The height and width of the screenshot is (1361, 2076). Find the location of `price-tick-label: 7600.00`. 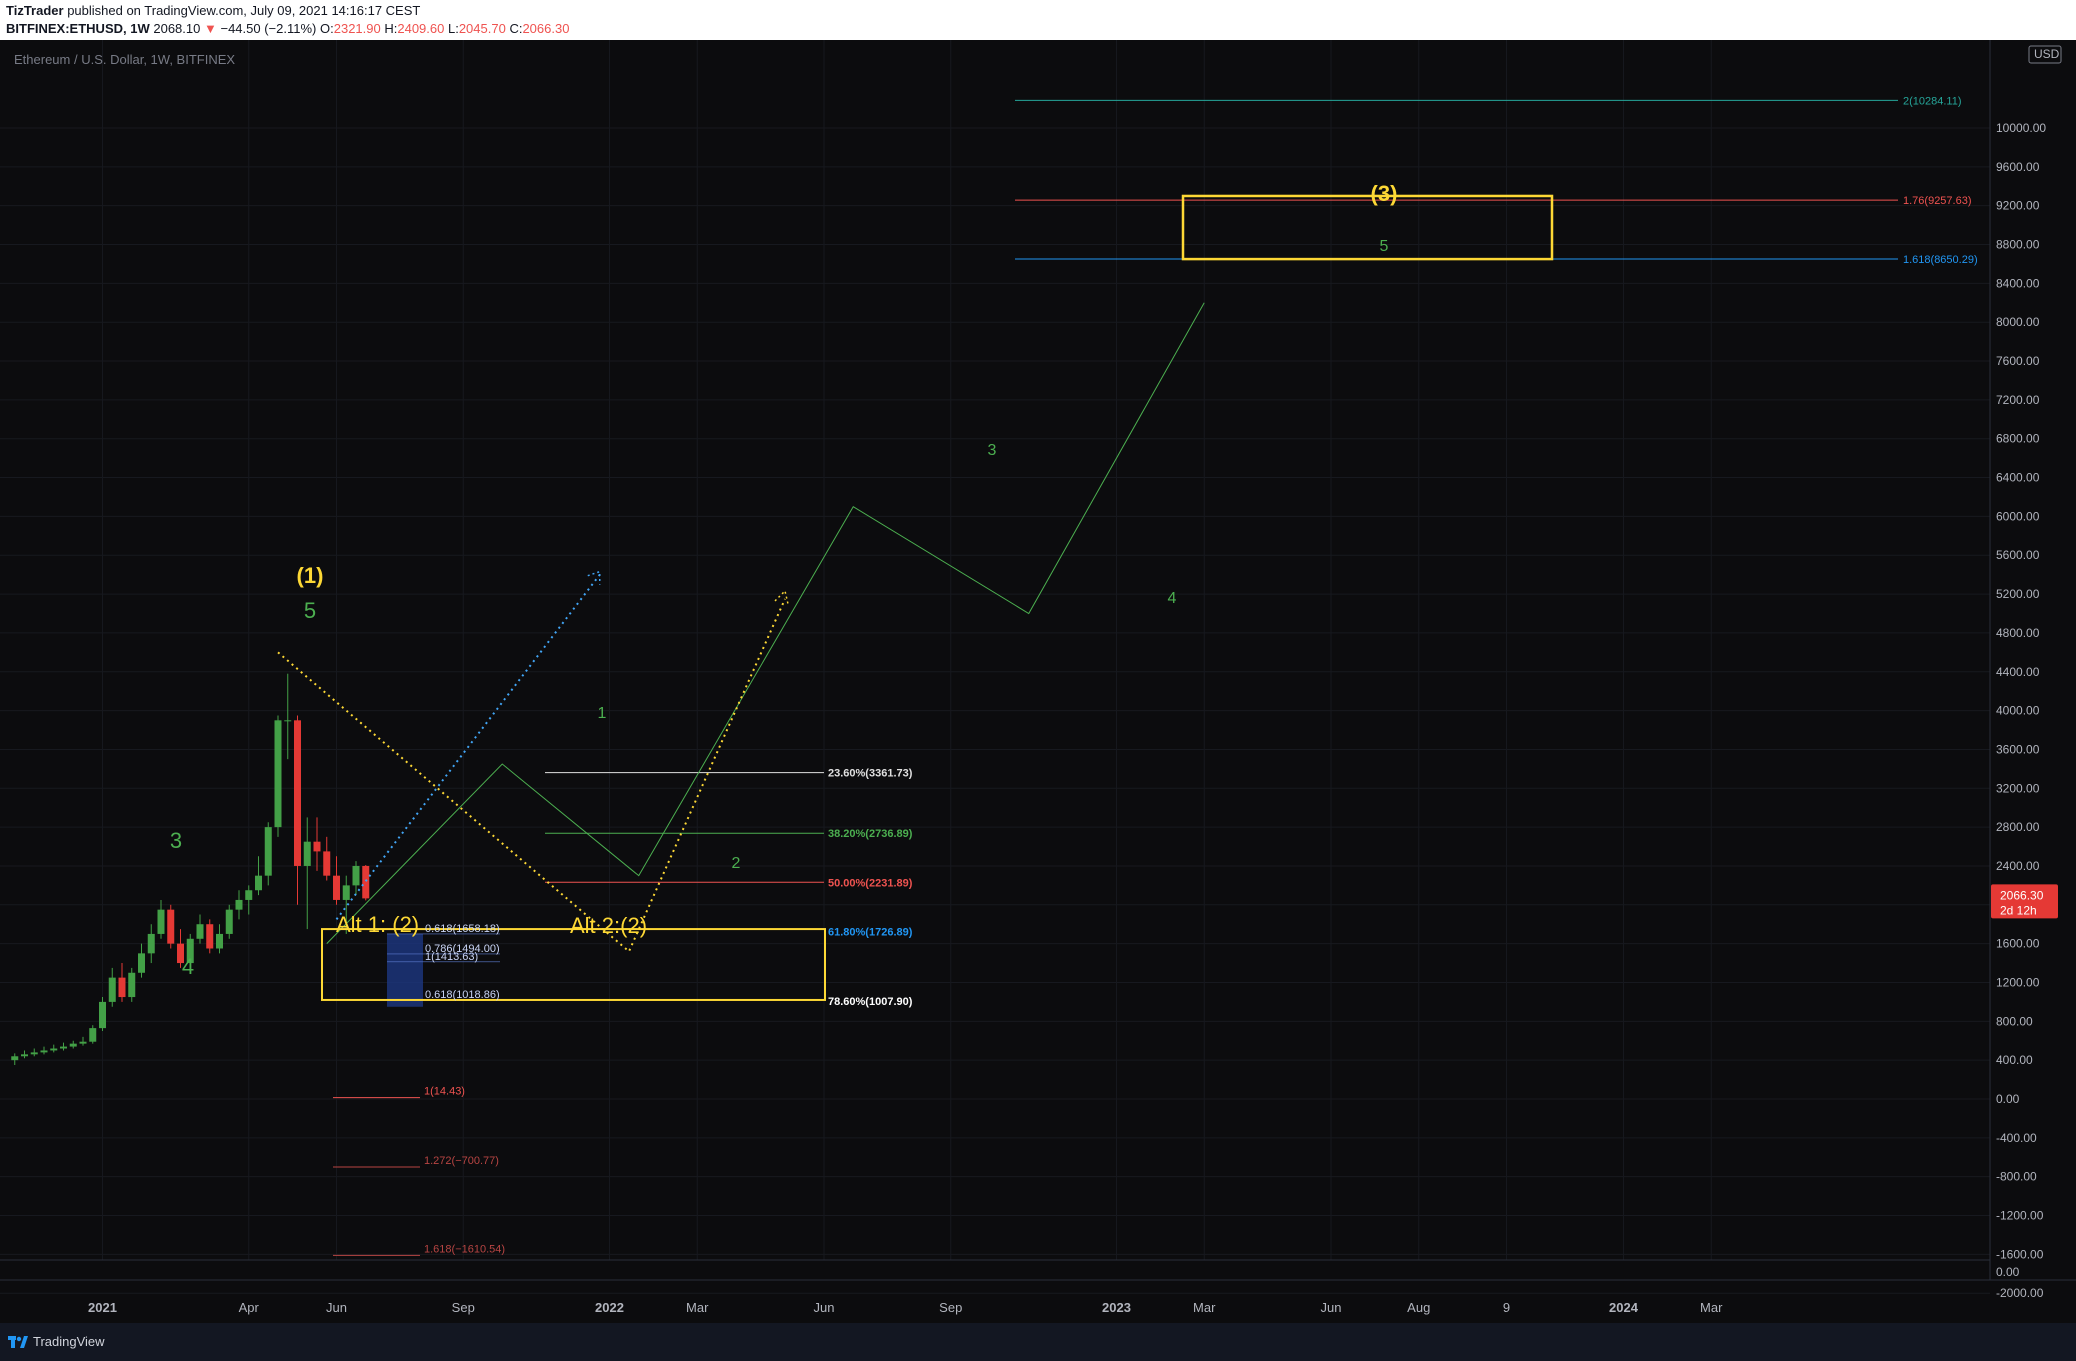

price-tick-label: 7600.00 is located at coordinates (2018, 361).